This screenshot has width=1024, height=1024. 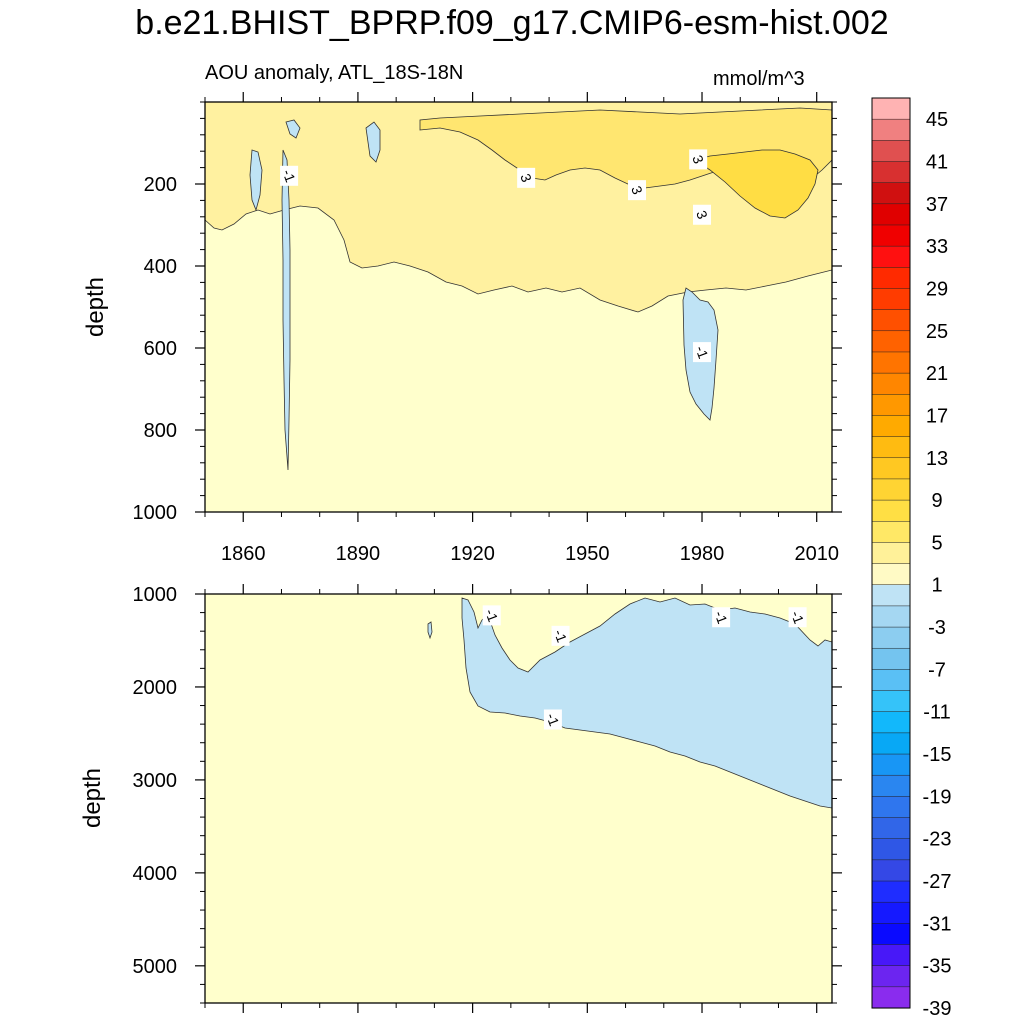 I want to click on colorbar-label: 13, so click(x=937, y=459).